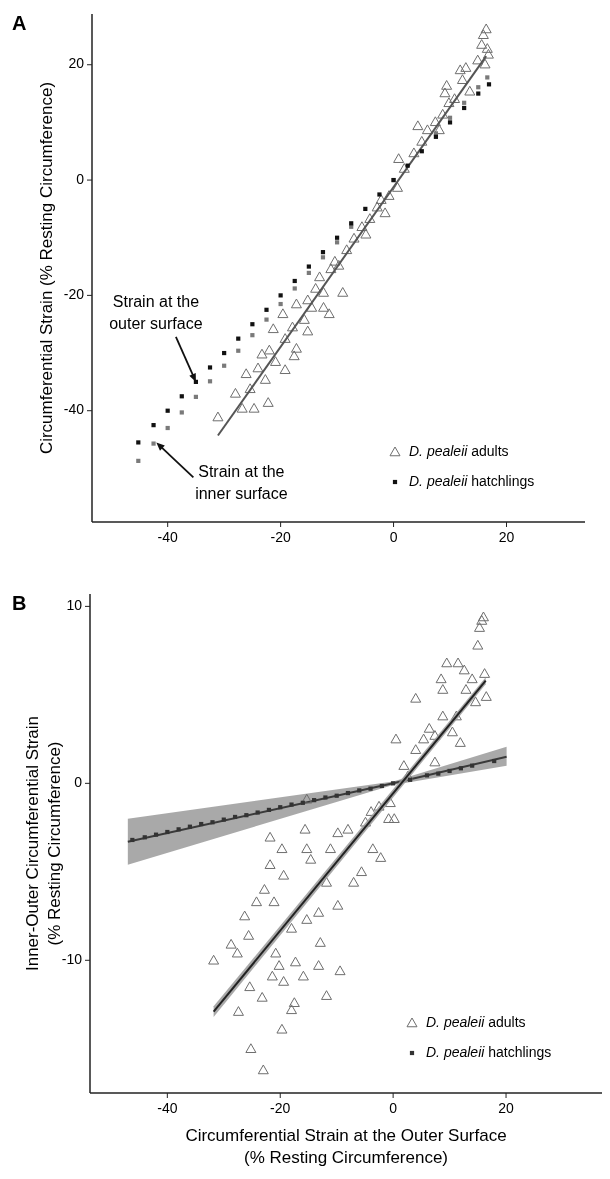 The image size is (610, 1179). I want to click on y-tick-label: 10, so click(74, 605).